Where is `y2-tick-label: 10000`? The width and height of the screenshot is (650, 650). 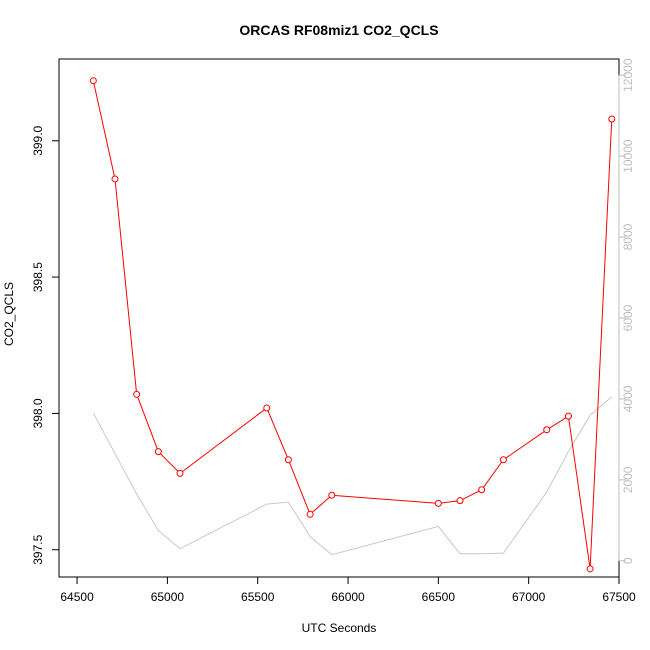
y2-tick-label: 10000 is located at coordinates (628, 156).